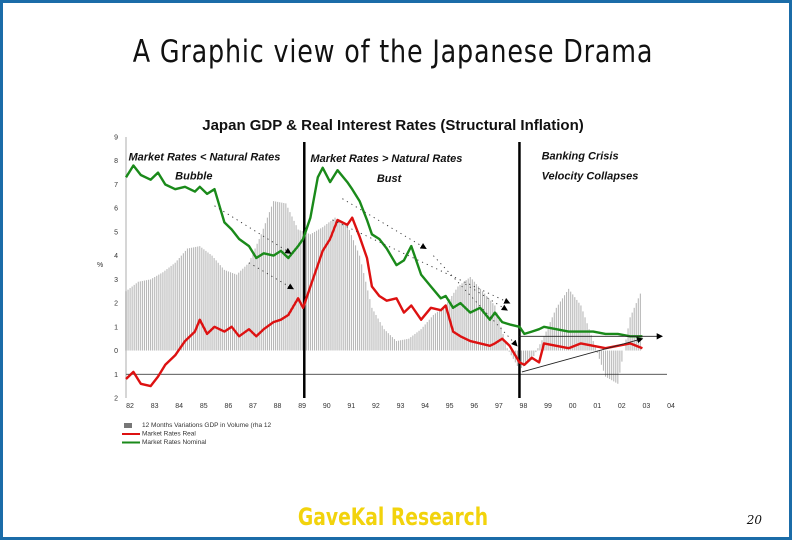 This screenshot has width=792, height=540. I want to click on x-tick-label: 02, so click(622, 406).